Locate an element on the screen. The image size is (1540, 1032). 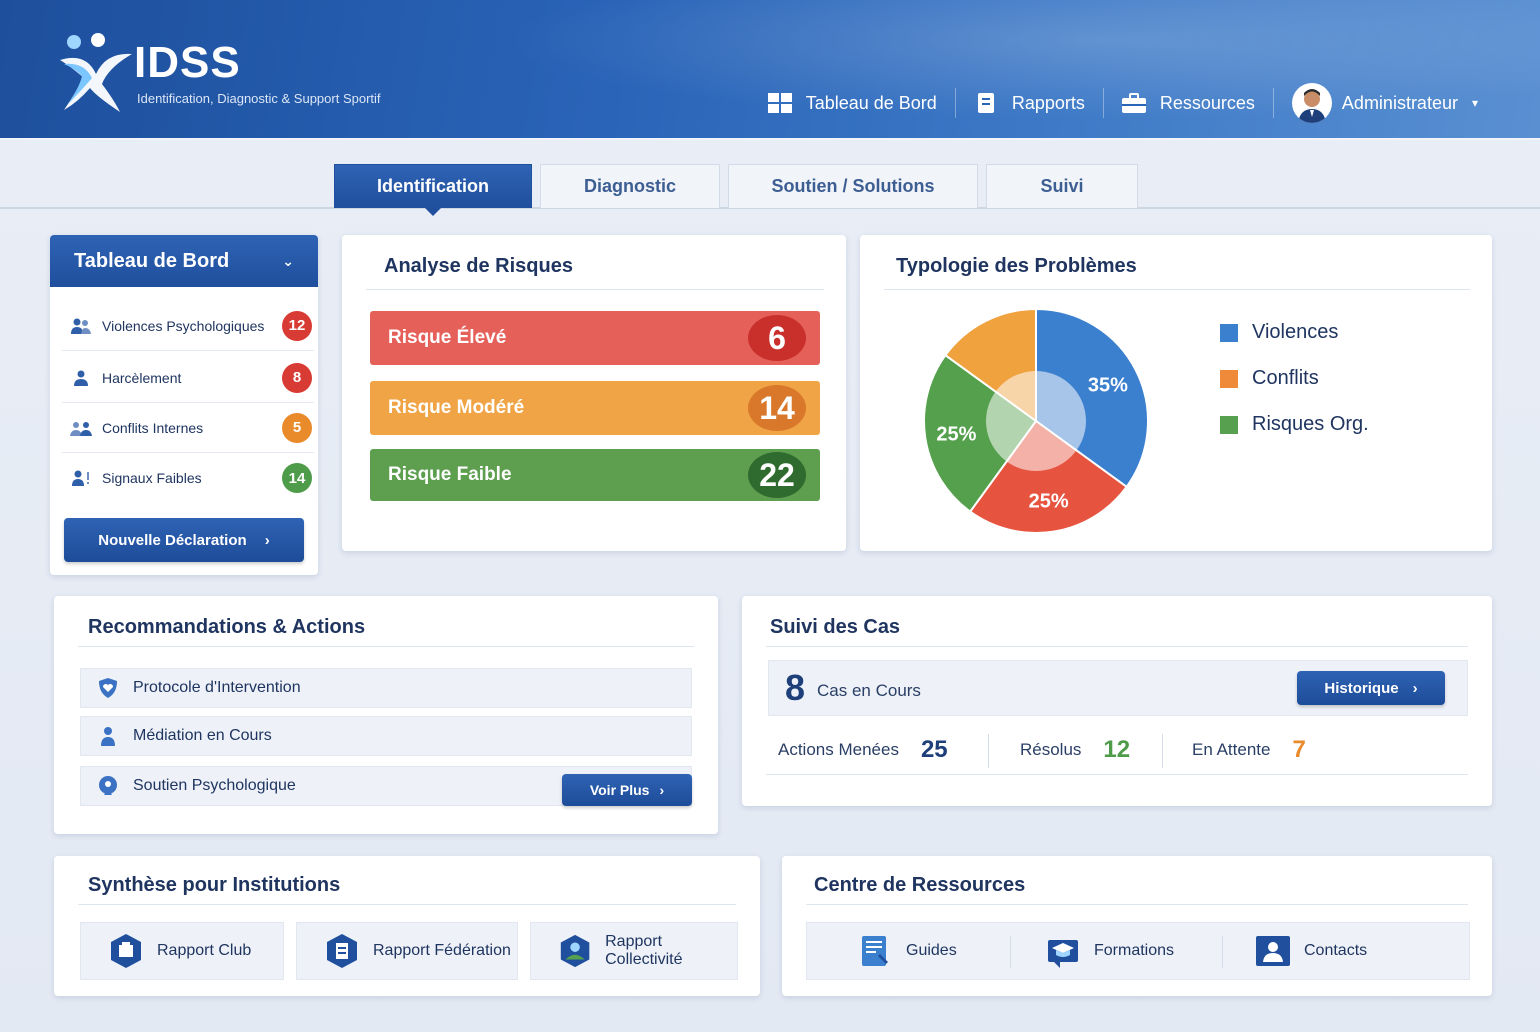
nav-resources-label: Ressources is located at coordinates (1207, 102).